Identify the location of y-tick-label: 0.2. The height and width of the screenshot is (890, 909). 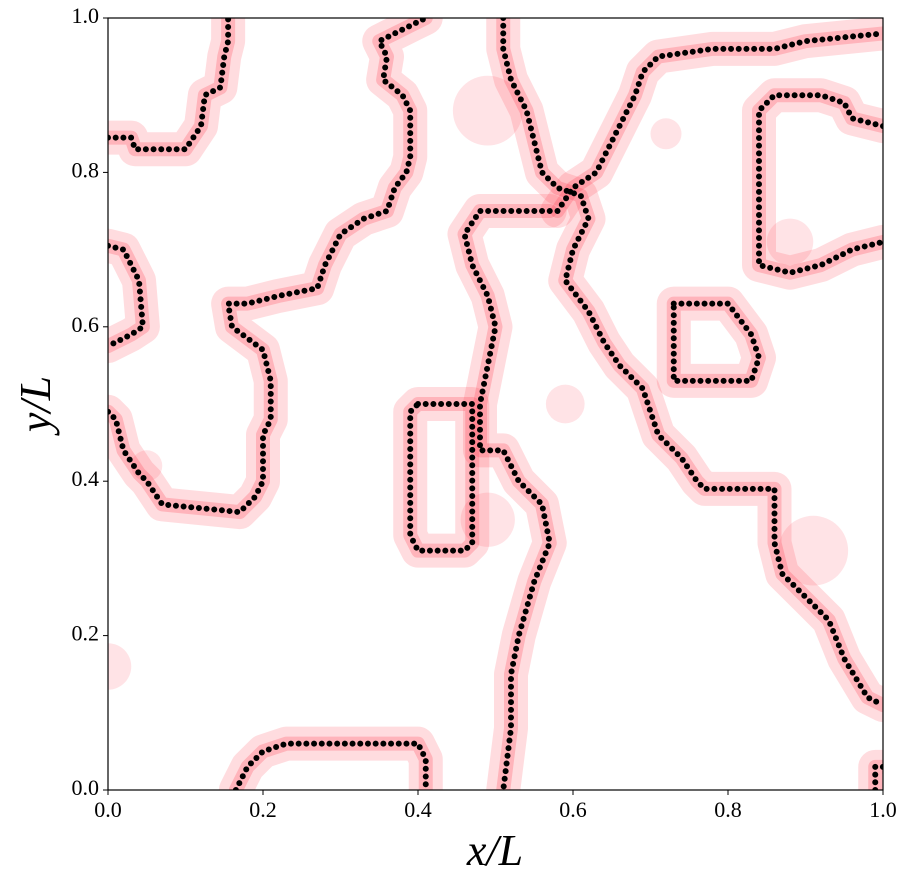
(86, 633).